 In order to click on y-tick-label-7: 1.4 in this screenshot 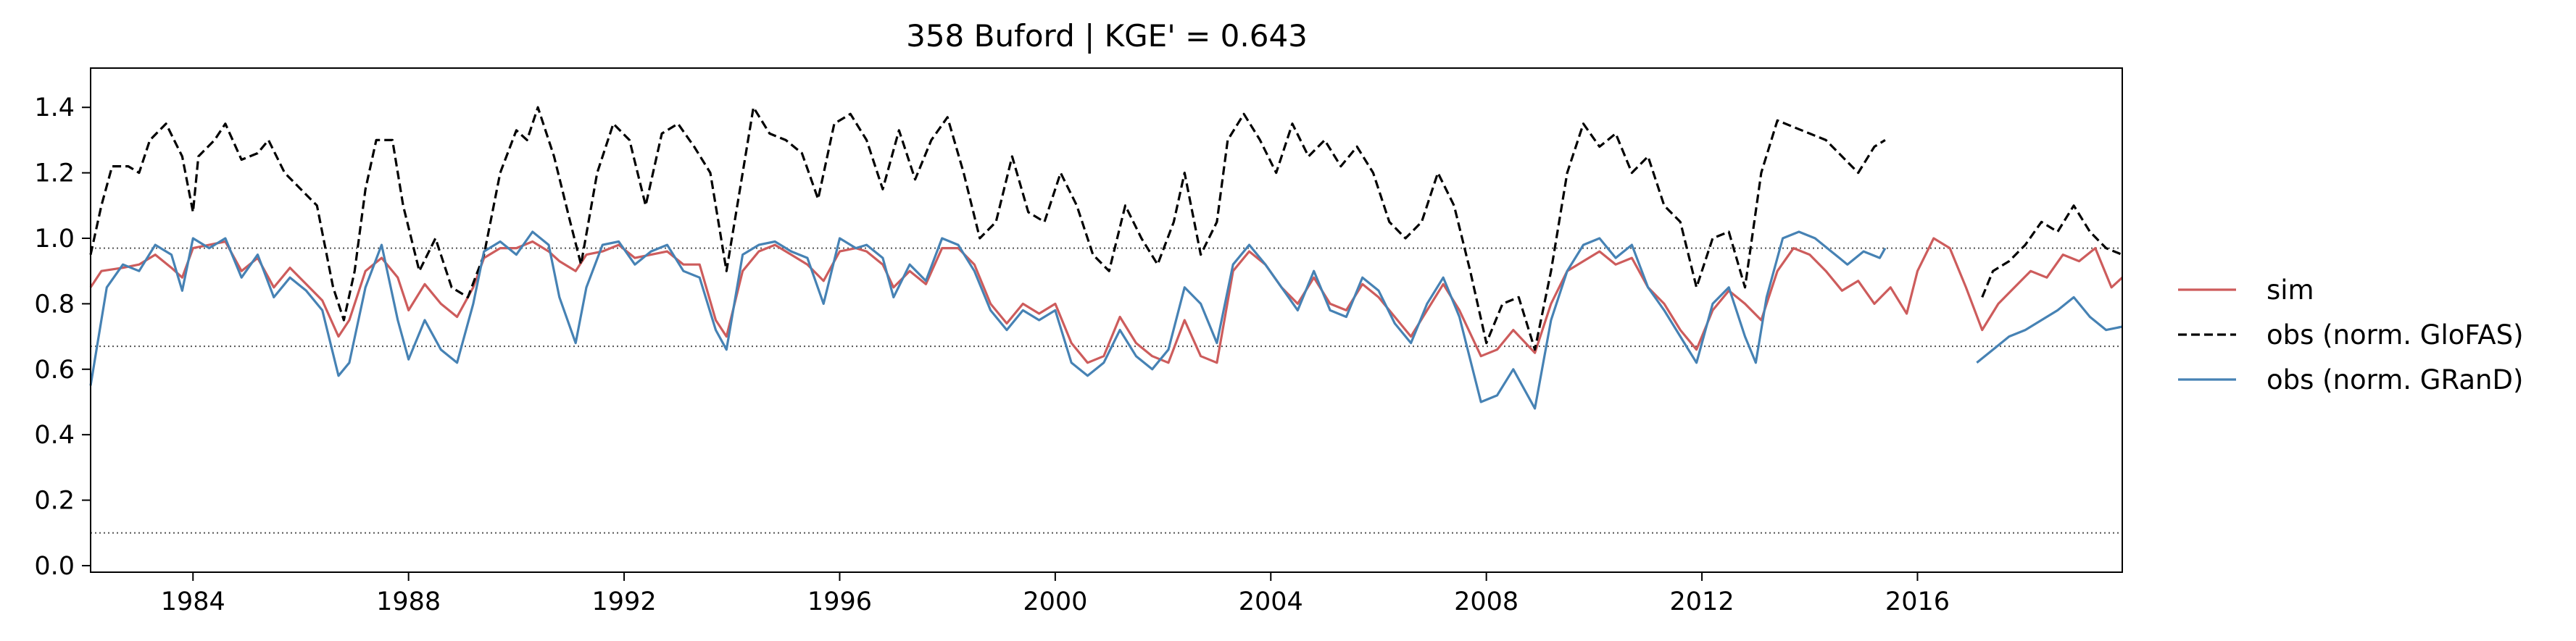, I will do `click(54, 108)`.